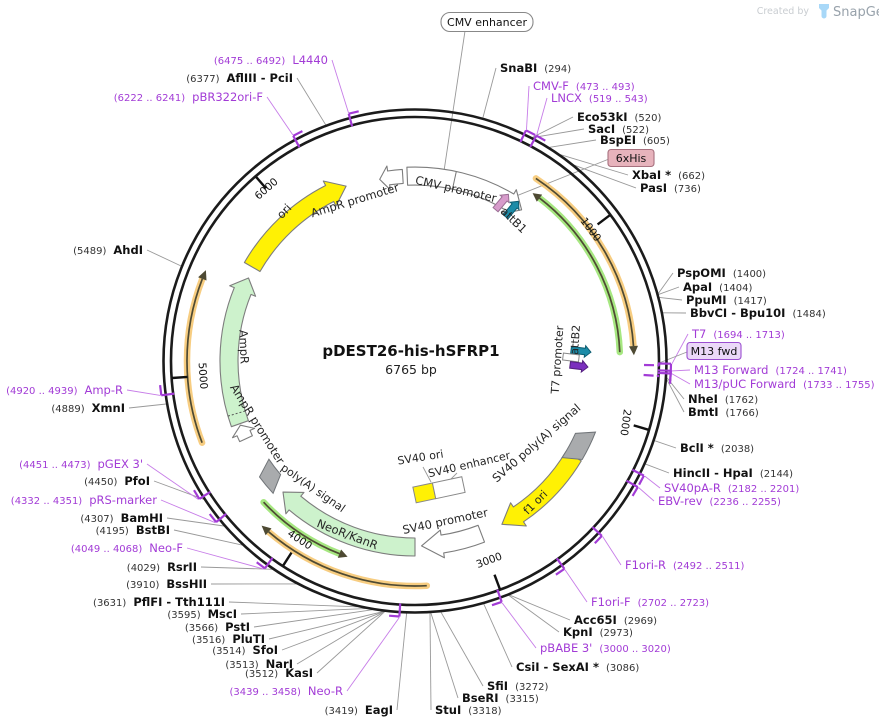  What do you see at coordinates (245, 650) in the screenshot?
I see `enzyme-label-sfoi: (3514) SfoI` at bounding box center [245, 650].